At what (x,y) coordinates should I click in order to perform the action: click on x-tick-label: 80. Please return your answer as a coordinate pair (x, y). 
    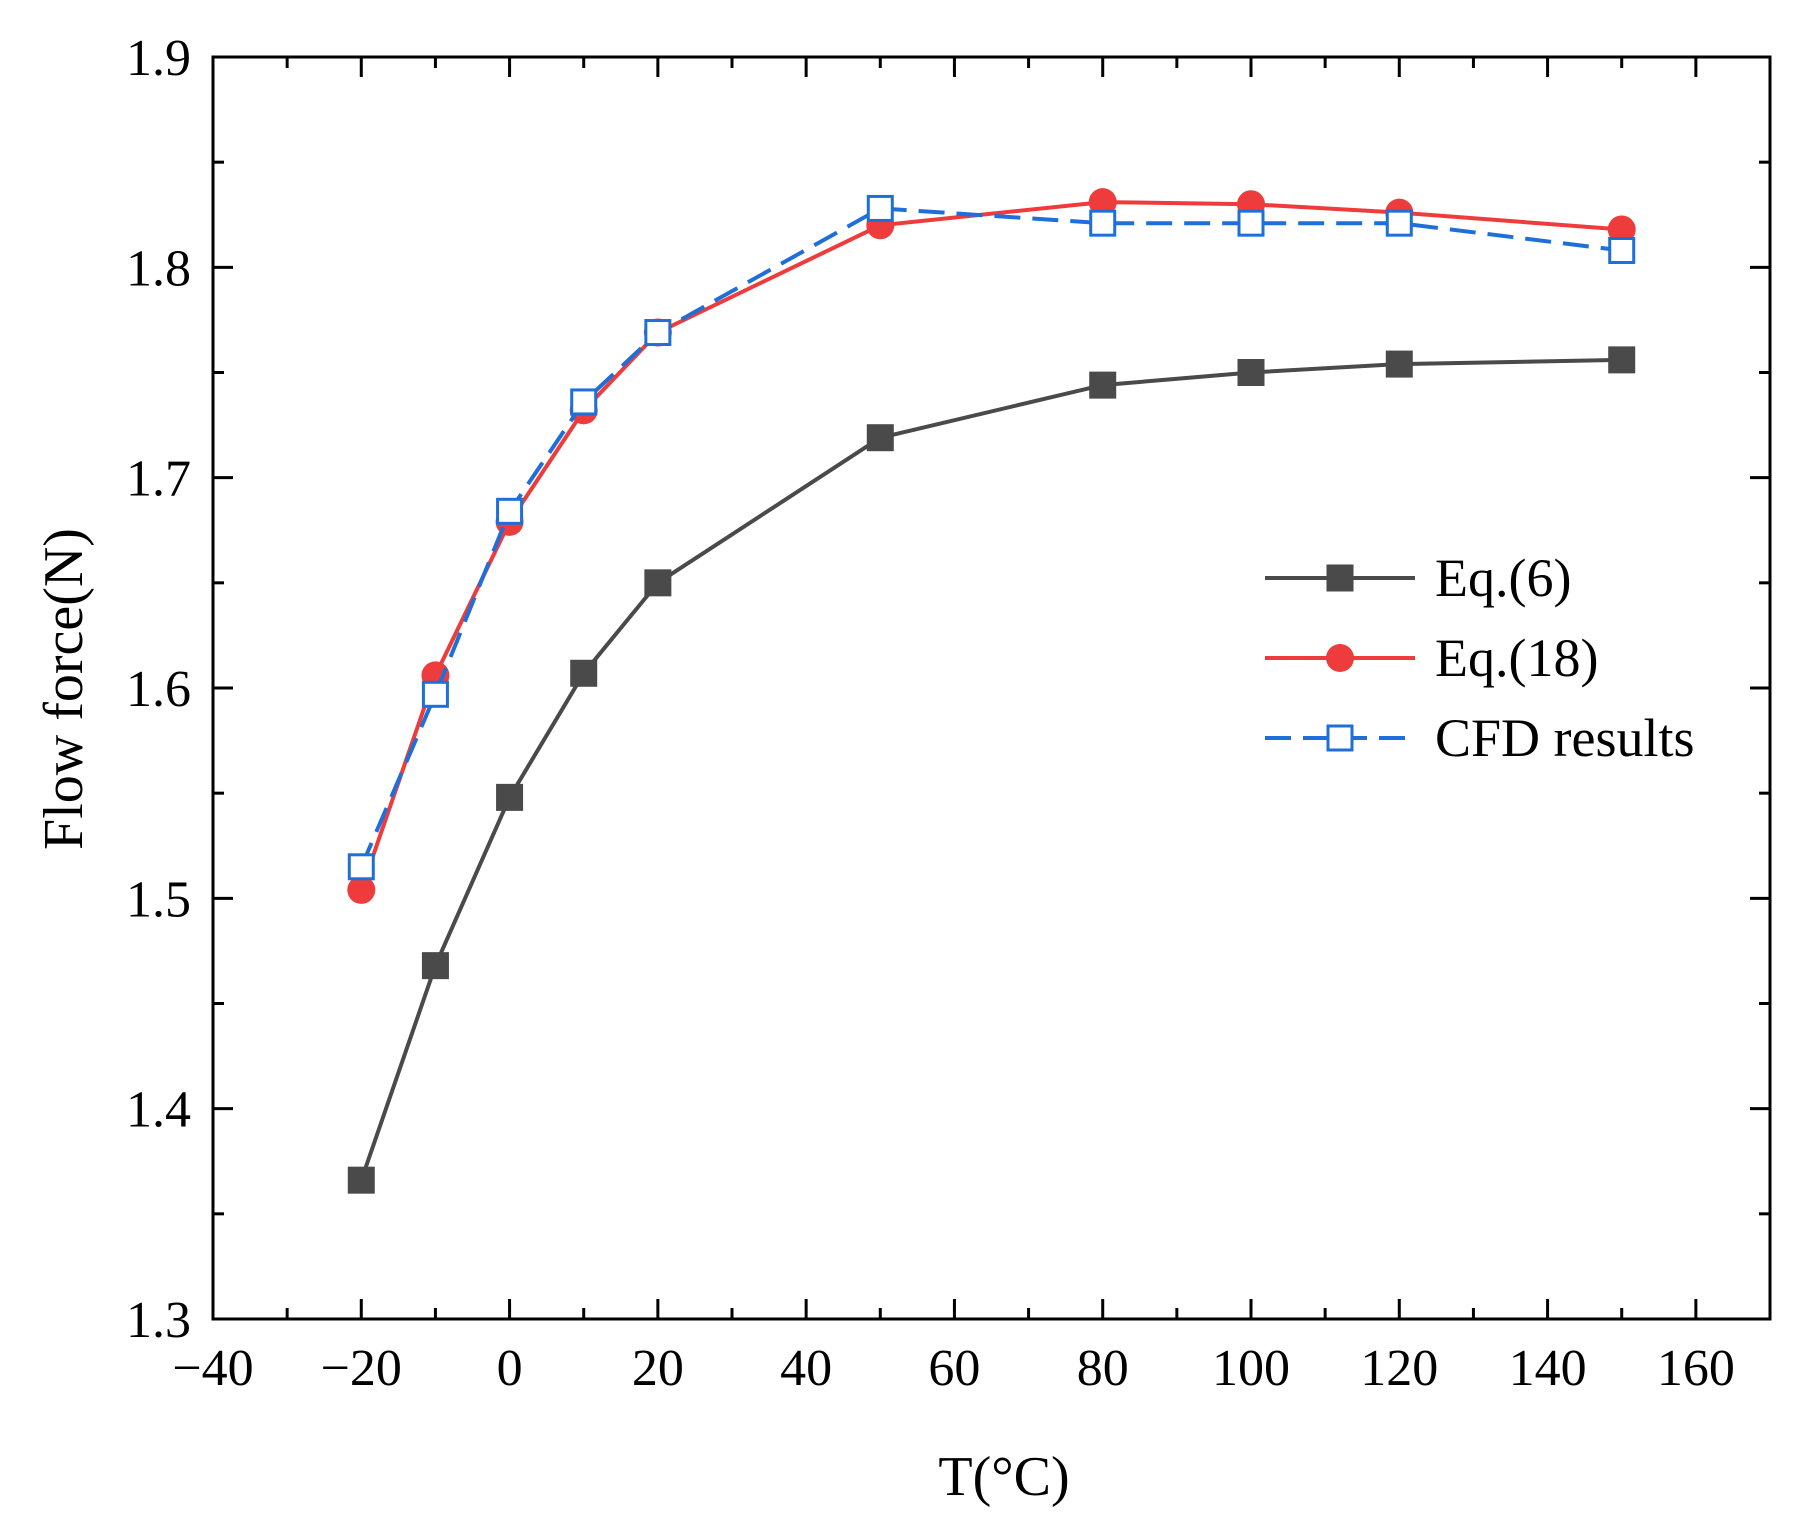
    Looking at the image, I should click on (1103, 1368).